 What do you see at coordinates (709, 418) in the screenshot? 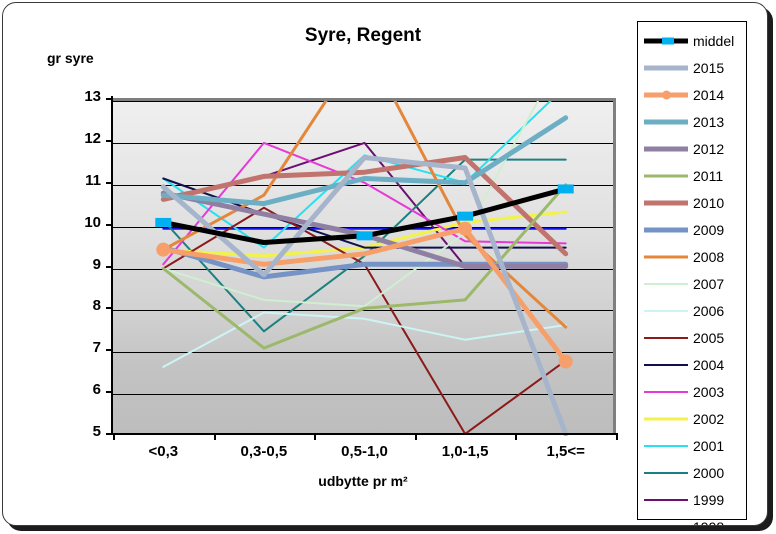
I see `legend-label: 2002` at bounding box center [709, 418].